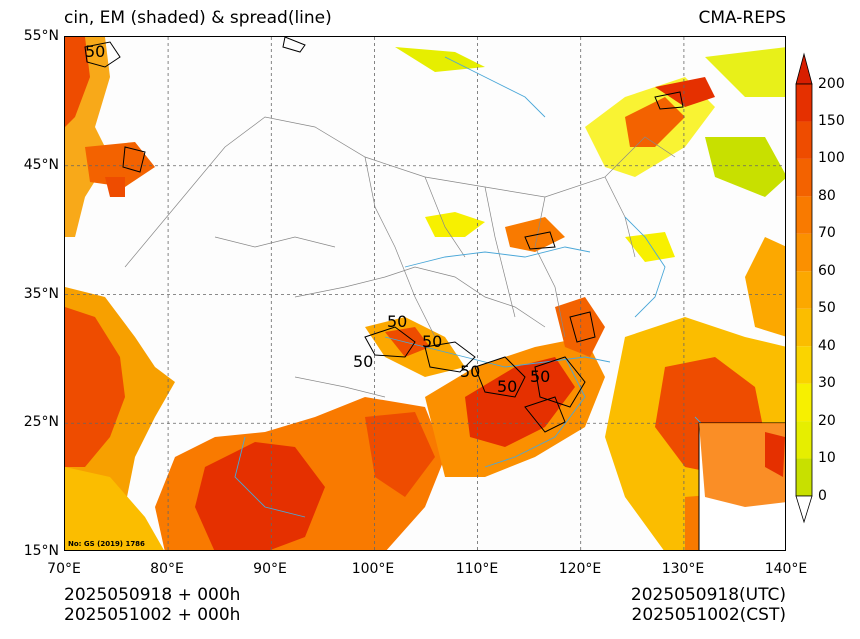 This screenshot has width=860, height=639. What do you see at coordinates (742, 18) in the screenshot?
I see `model-name: CMA-REPS` at bounding box center [742, 18].